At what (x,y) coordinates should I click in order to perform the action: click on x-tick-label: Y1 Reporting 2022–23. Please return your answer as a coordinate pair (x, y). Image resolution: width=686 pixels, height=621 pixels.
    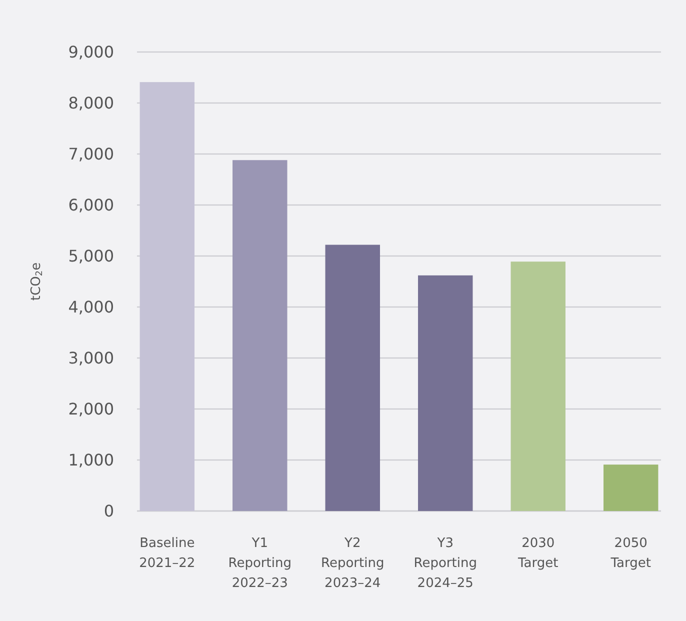
    Looking at the image, I should click on (260, 563).